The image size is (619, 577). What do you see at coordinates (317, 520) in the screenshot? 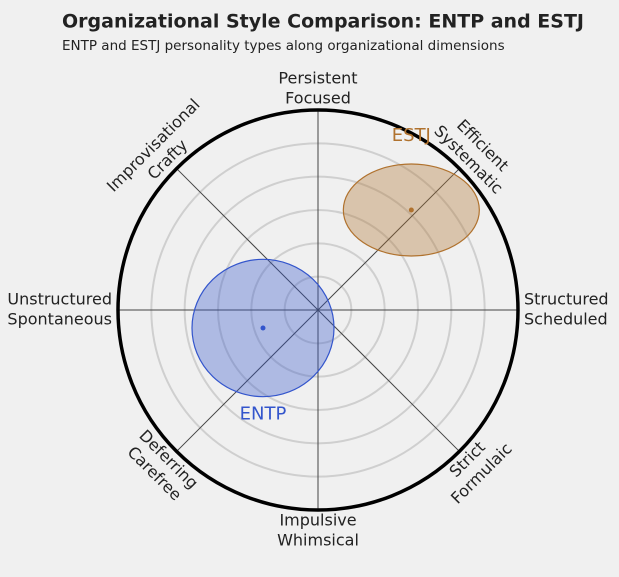
I see `axis-label: Impulsive` at bounding box center [317, 520].